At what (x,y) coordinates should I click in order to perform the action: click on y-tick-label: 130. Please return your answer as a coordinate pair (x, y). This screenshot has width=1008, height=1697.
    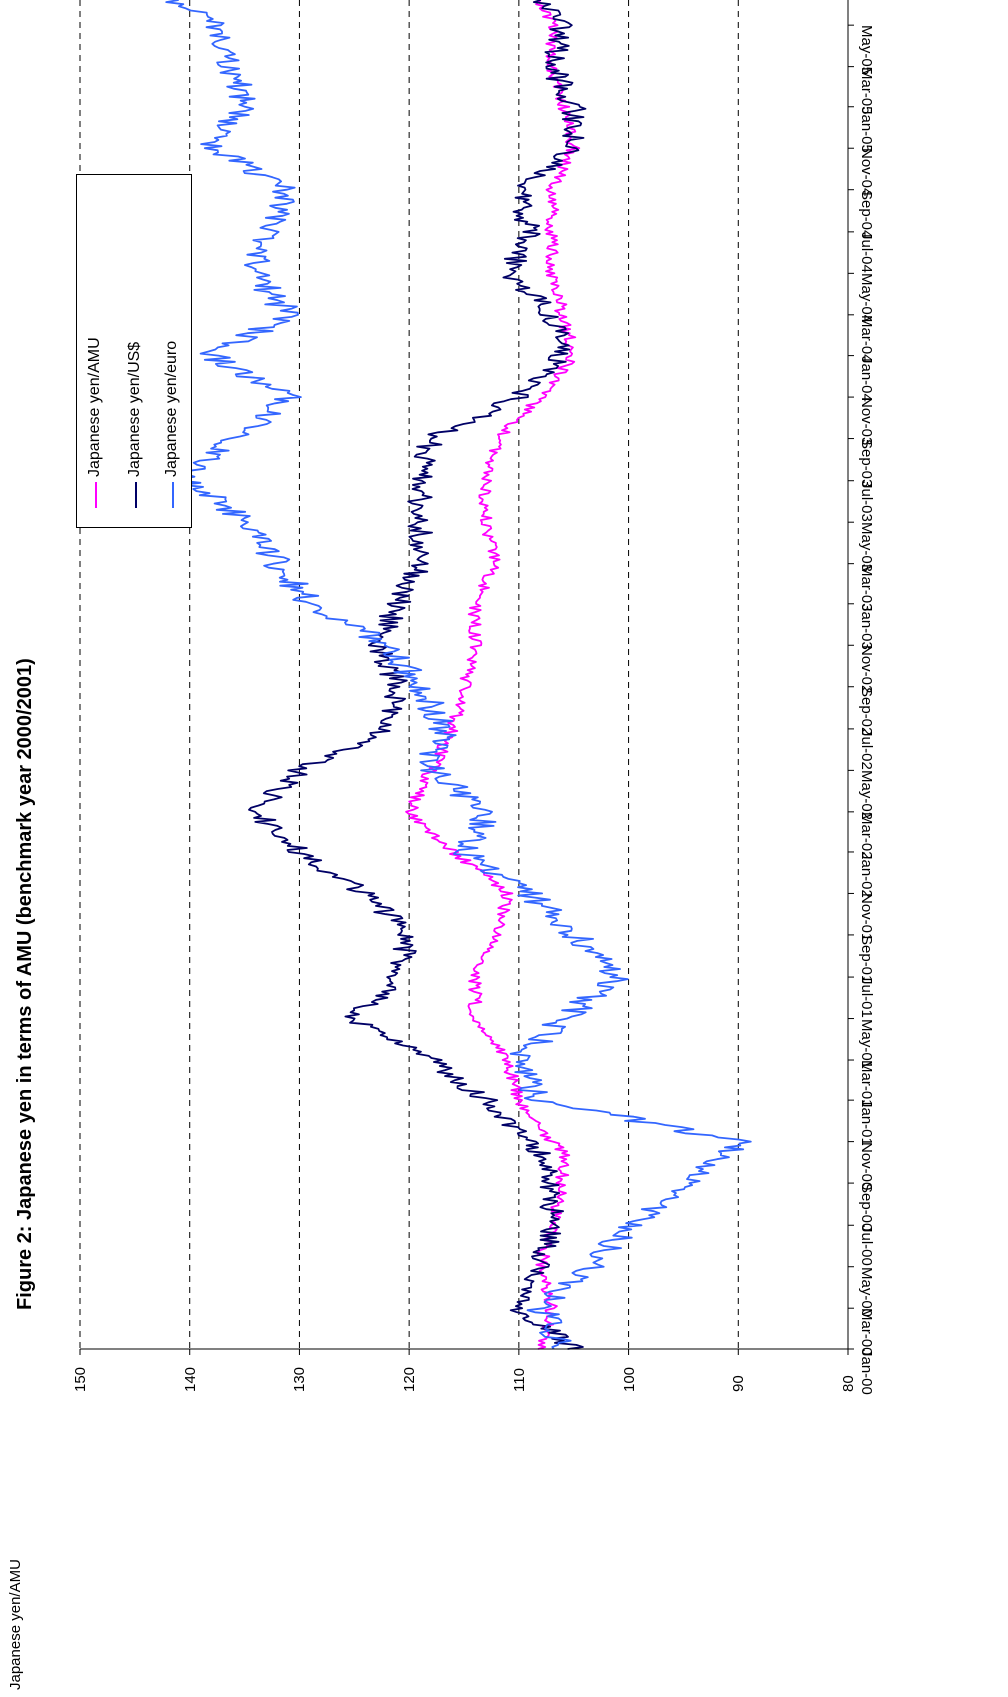
    Looking at the image, I should click on (300, 1379).